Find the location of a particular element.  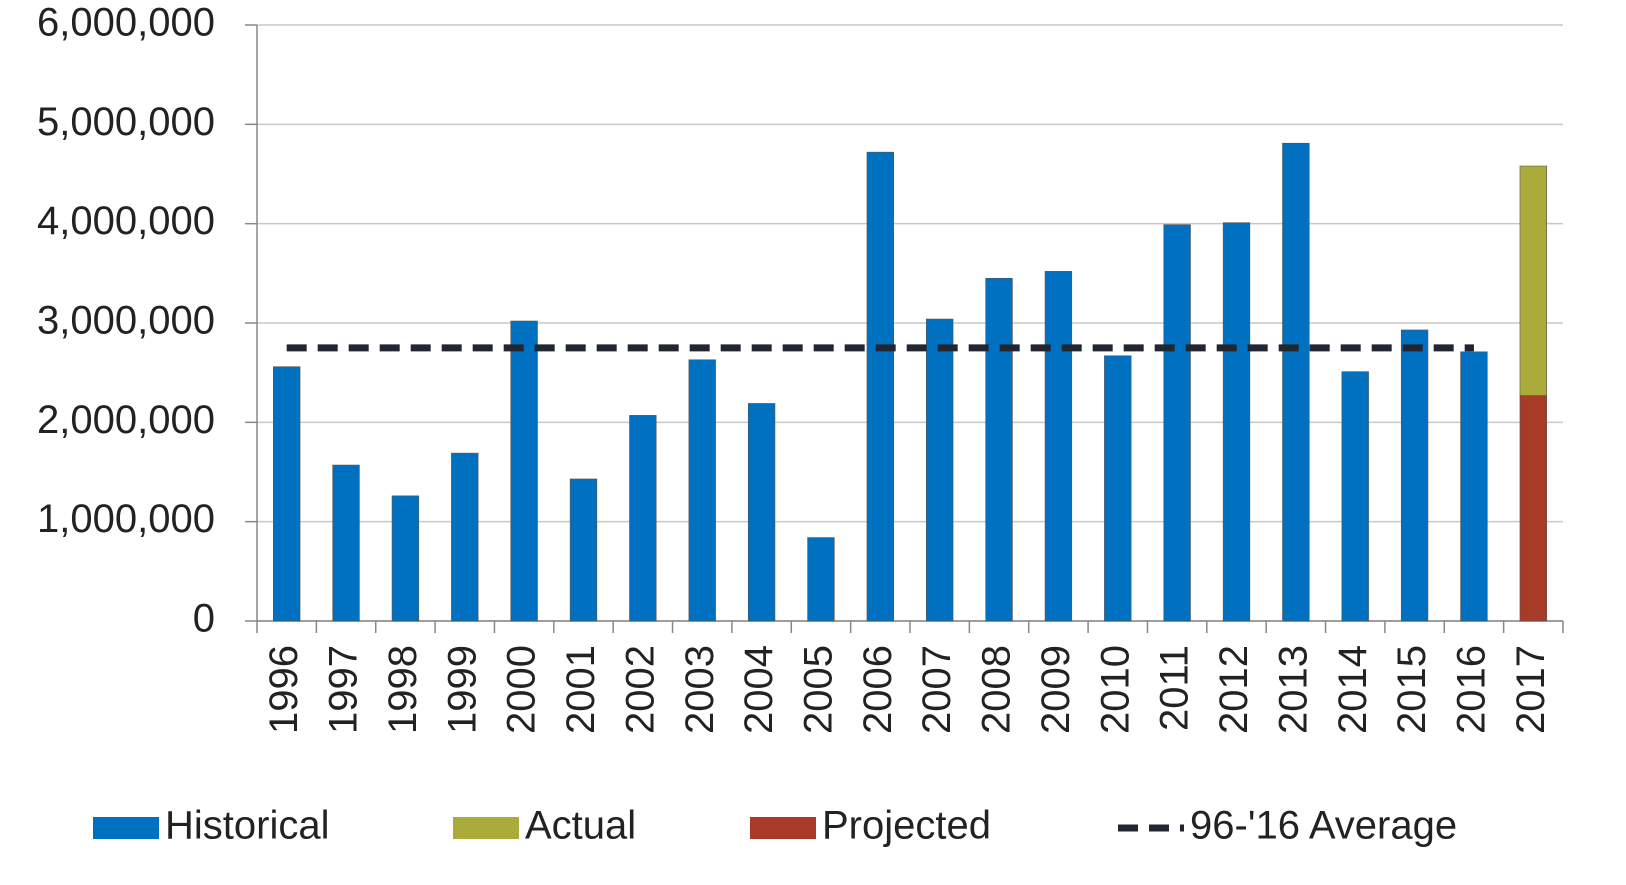

legend-label: Actual is located at coordinates (580, 826).